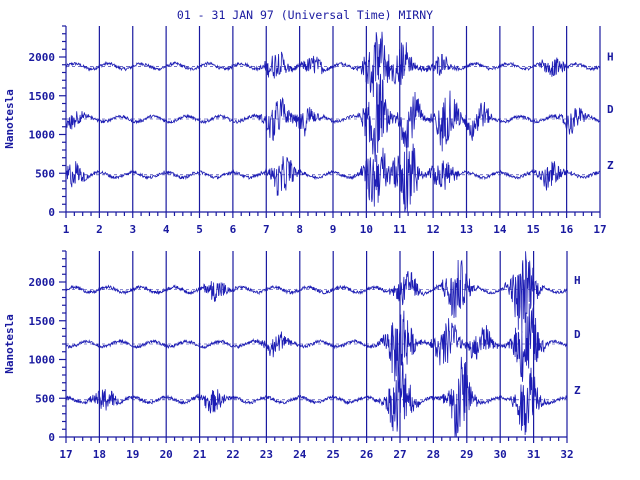  Describe the element at coordinates (99, 454) in the screenshot. I see `x-tick-label: 18` at that location.